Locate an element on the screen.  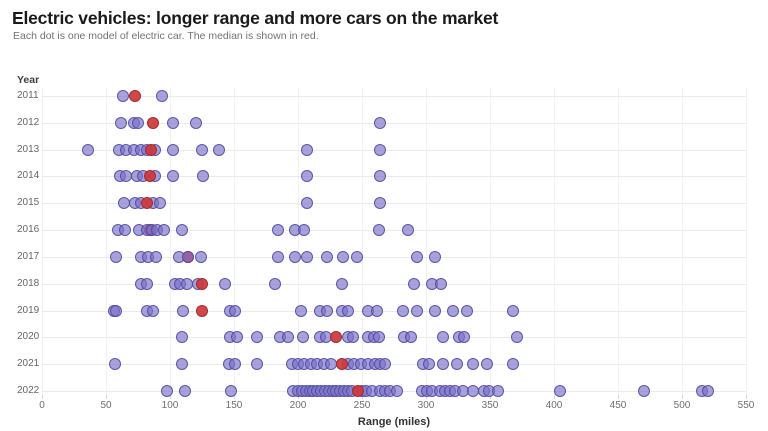
year-label-2012: 2012 is located at coordinates (28, 122).